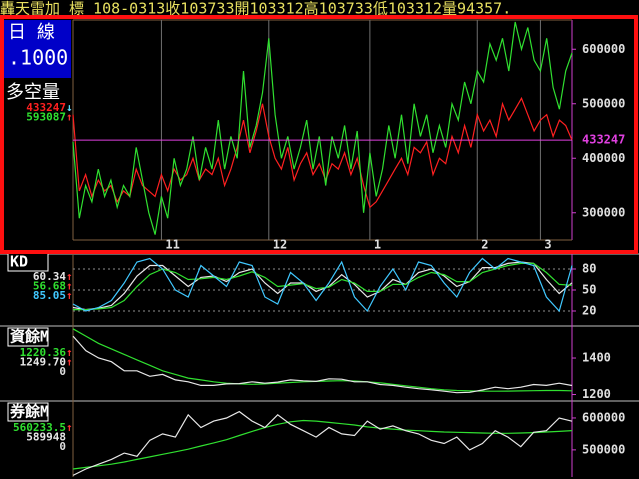 The image size is (639, 479). What do you see at coordinates (603, 140) in the screenshot?
I see `reference-label: 433247` at bounding box center [603, 140].